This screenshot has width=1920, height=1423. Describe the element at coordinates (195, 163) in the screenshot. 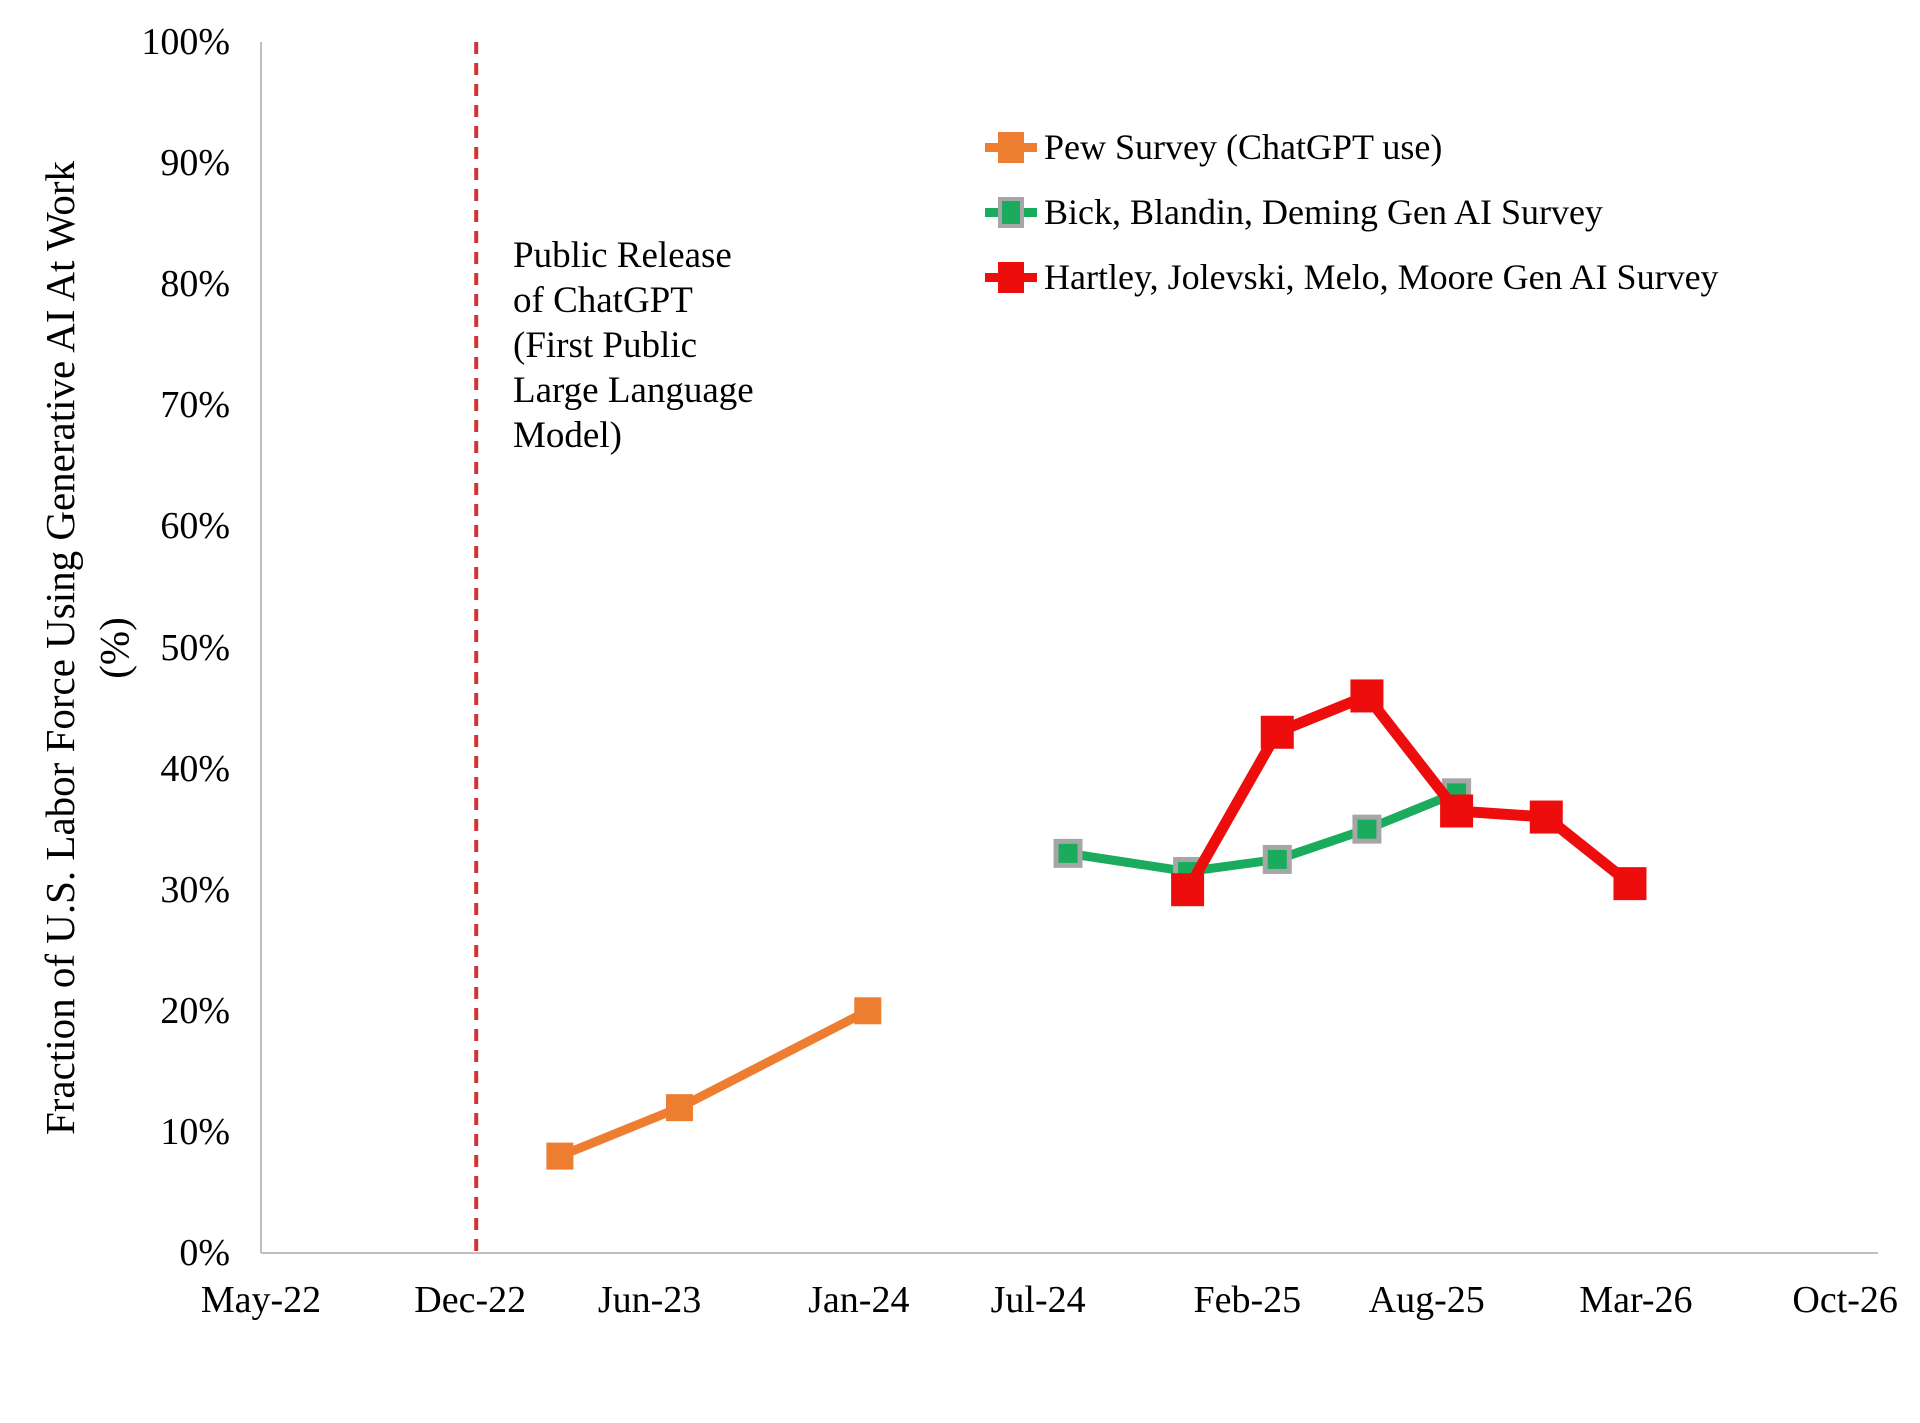

I see `y-tick-label-90%: 90%` at that location.